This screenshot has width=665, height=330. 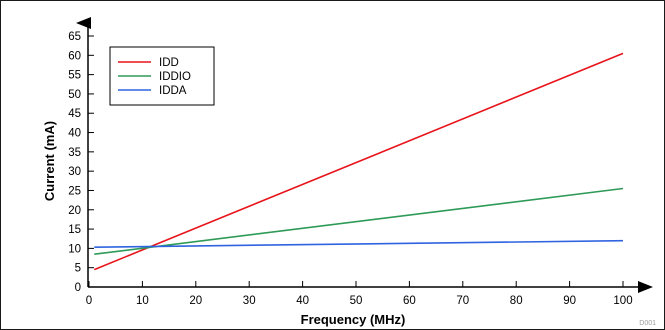 What do you see at coordinates (74, 191) in the screenshot?
I see `y-tick-label: 25` at bounding box center [74, 191].